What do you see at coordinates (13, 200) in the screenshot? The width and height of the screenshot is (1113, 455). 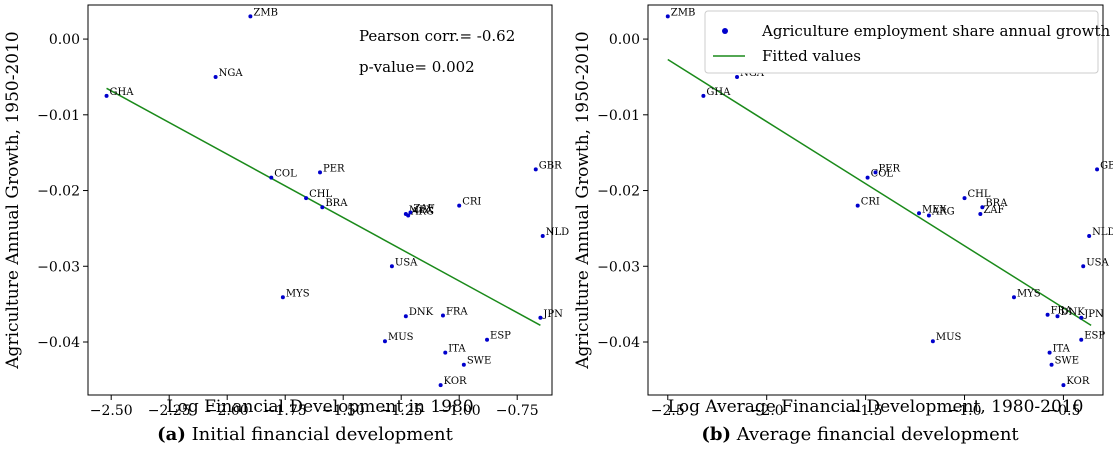 I see `chart-a-y-axis-title: Agriculture Annual Growth, 1950-2010` at bounding box center [13, 200].